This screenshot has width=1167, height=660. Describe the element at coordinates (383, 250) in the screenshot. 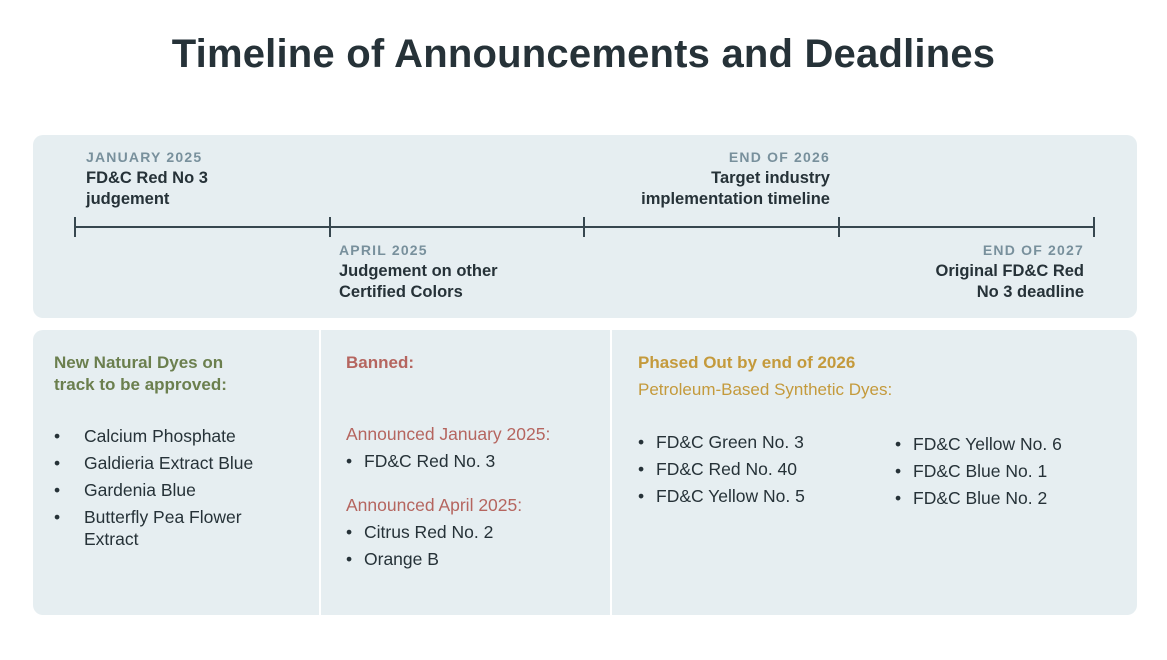

I see `event-date: APRIL 2025` at that location.